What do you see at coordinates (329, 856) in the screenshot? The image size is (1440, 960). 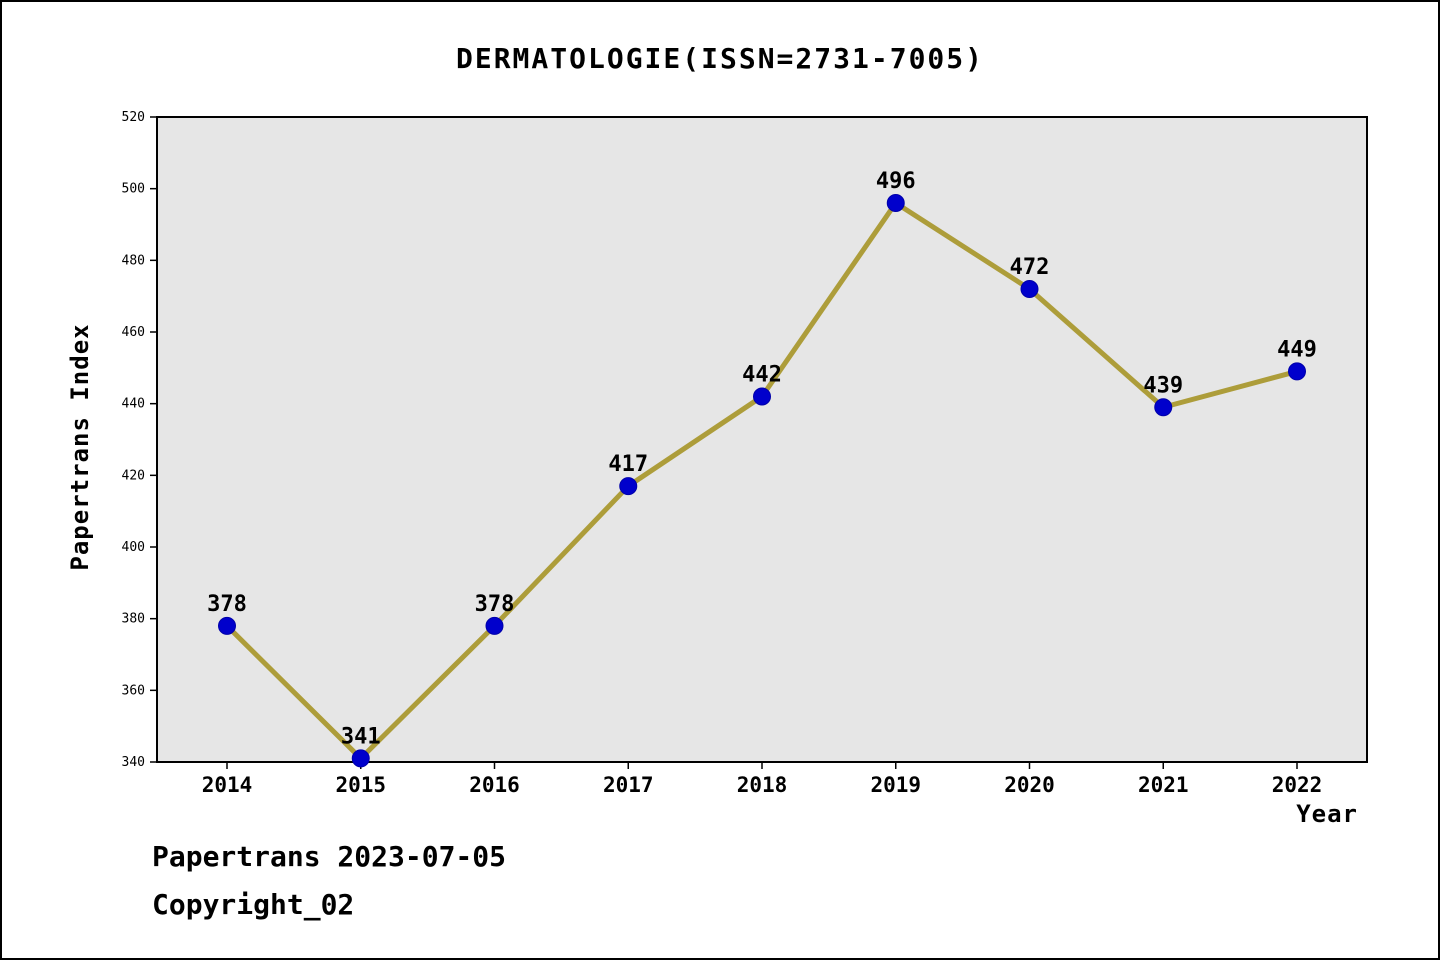 I see `footer-date: Papertrans 2023-07-05` at bounding box center [329, 856].